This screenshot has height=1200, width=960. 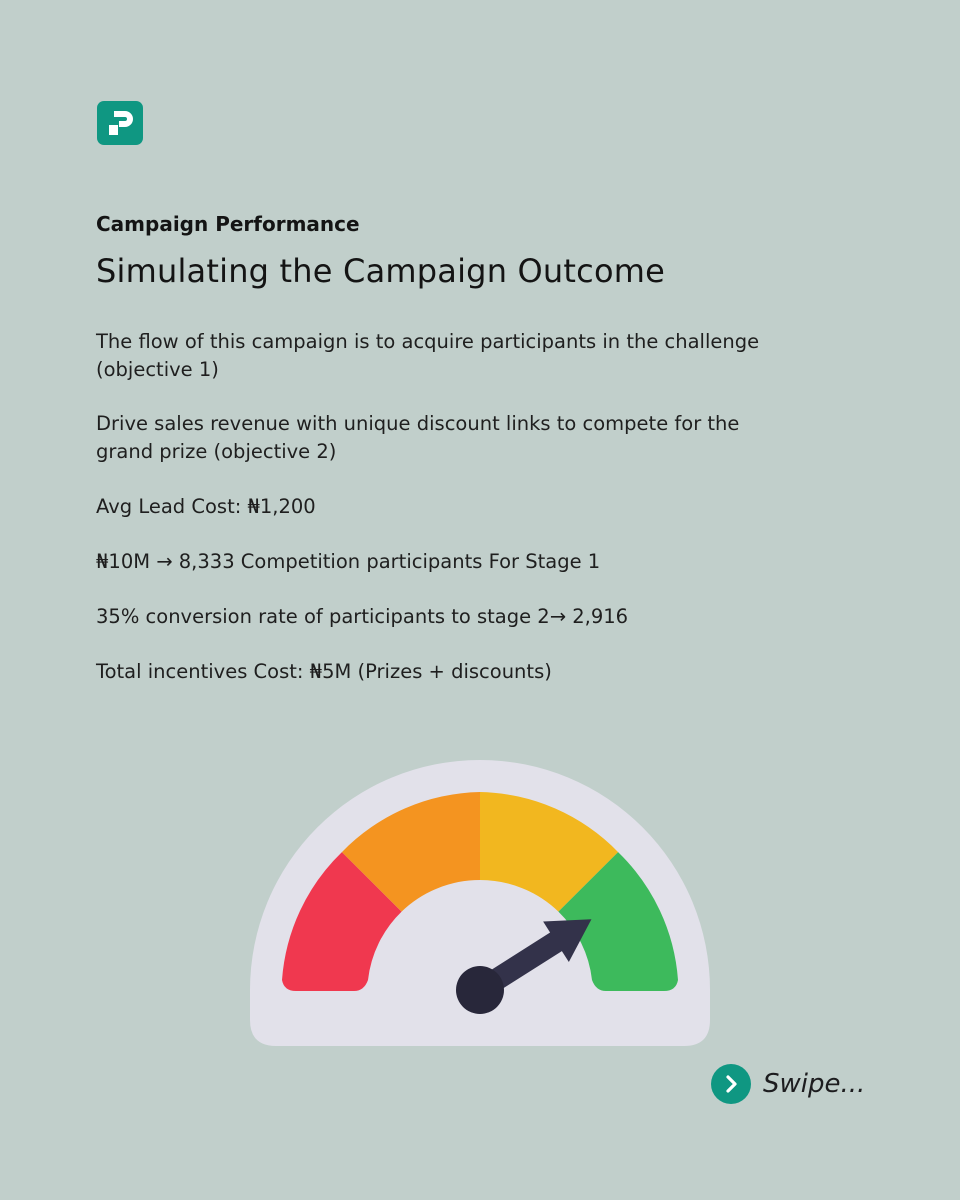 I want to click on brand-logo, so click(x=120, y=123).